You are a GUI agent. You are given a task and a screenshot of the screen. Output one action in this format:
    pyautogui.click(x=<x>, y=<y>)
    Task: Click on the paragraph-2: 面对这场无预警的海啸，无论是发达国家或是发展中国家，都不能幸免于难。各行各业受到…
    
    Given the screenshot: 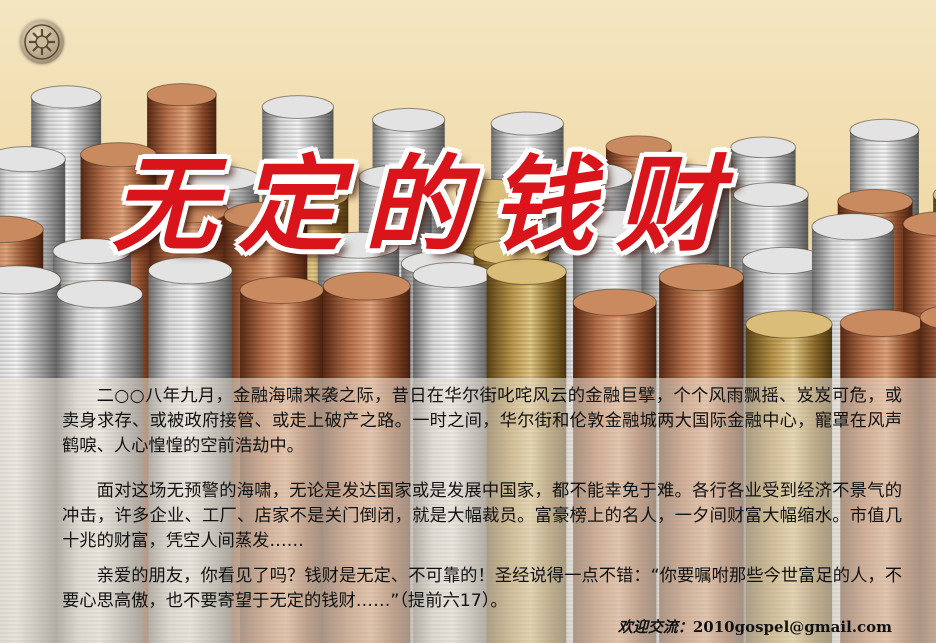 What is the action you would take?
    pyautogui.click(x=482, y=516)
    